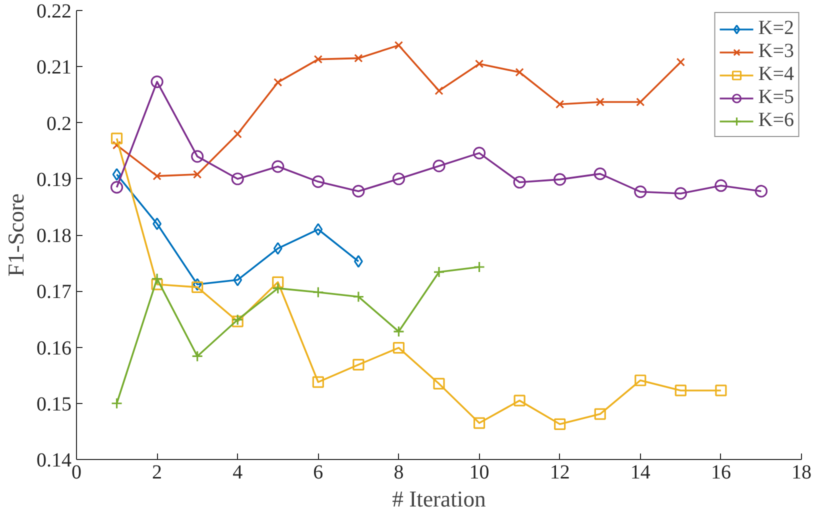 The width and height of the screenshot is (819, 514). What do you see at coordinates (439, 499) in the screenshot?
I see `x-axis-title: # Iteration` at bounding box center [439, 499].